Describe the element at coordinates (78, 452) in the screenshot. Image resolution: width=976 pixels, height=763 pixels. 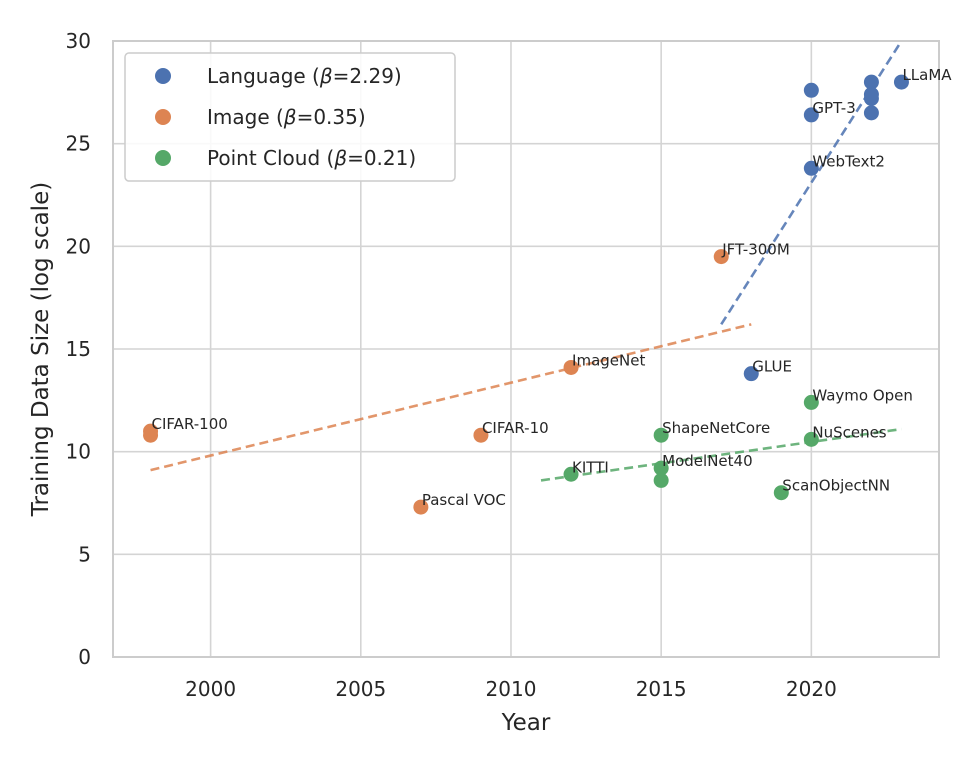
I see `y-tick-label: 10` at that location.